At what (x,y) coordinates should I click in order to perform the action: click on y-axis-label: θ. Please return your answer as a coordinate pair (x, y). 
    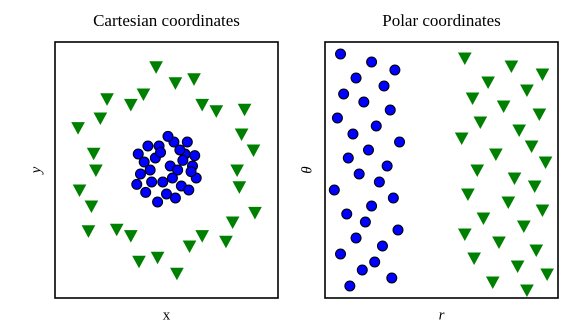
    Looking at the image, I should click on (307, 170).